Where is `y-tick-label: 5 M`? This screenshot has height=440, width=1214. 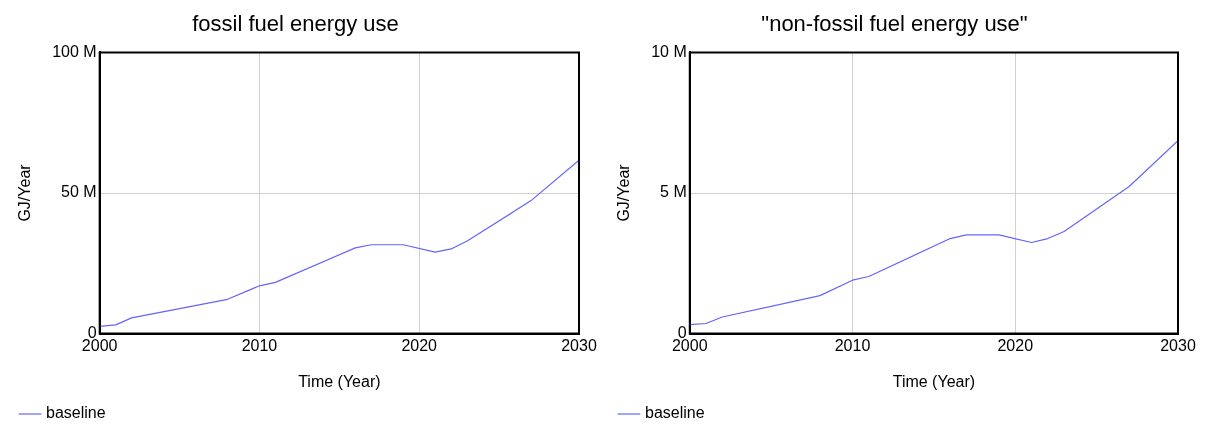 y-tick-label: 5 M is located at coordinates (673, 192).